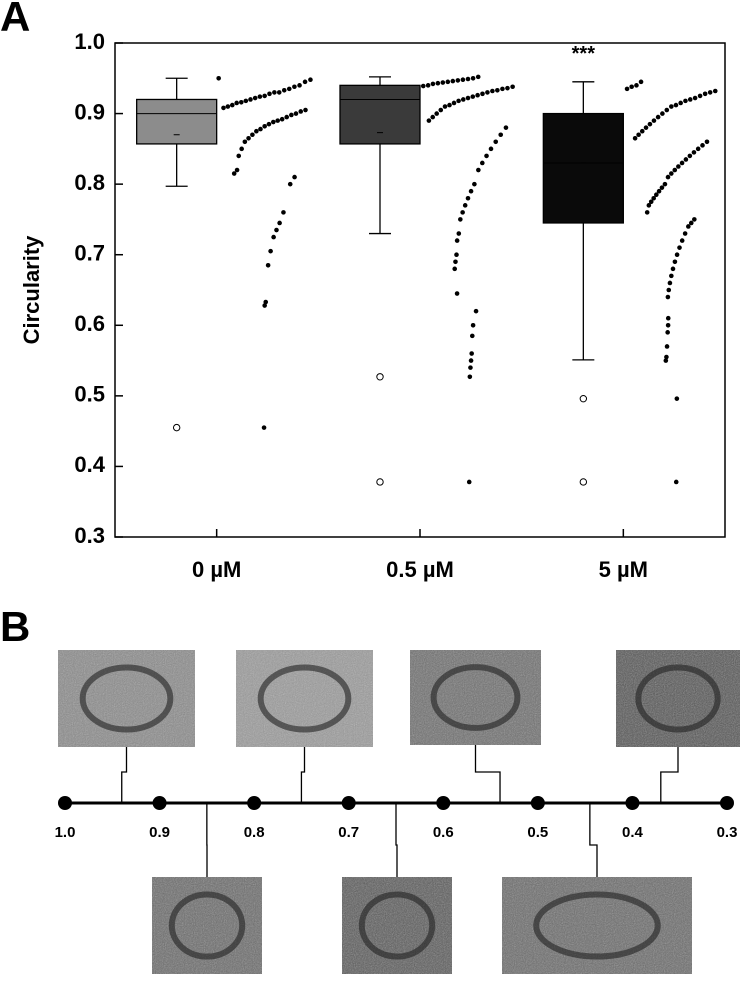 This screenshot has height=982, width=750. What do you see at coordinates (89, 253) in the screenshot?
I see `y-tick-label: 0.7` at bounding box center [89, 253].